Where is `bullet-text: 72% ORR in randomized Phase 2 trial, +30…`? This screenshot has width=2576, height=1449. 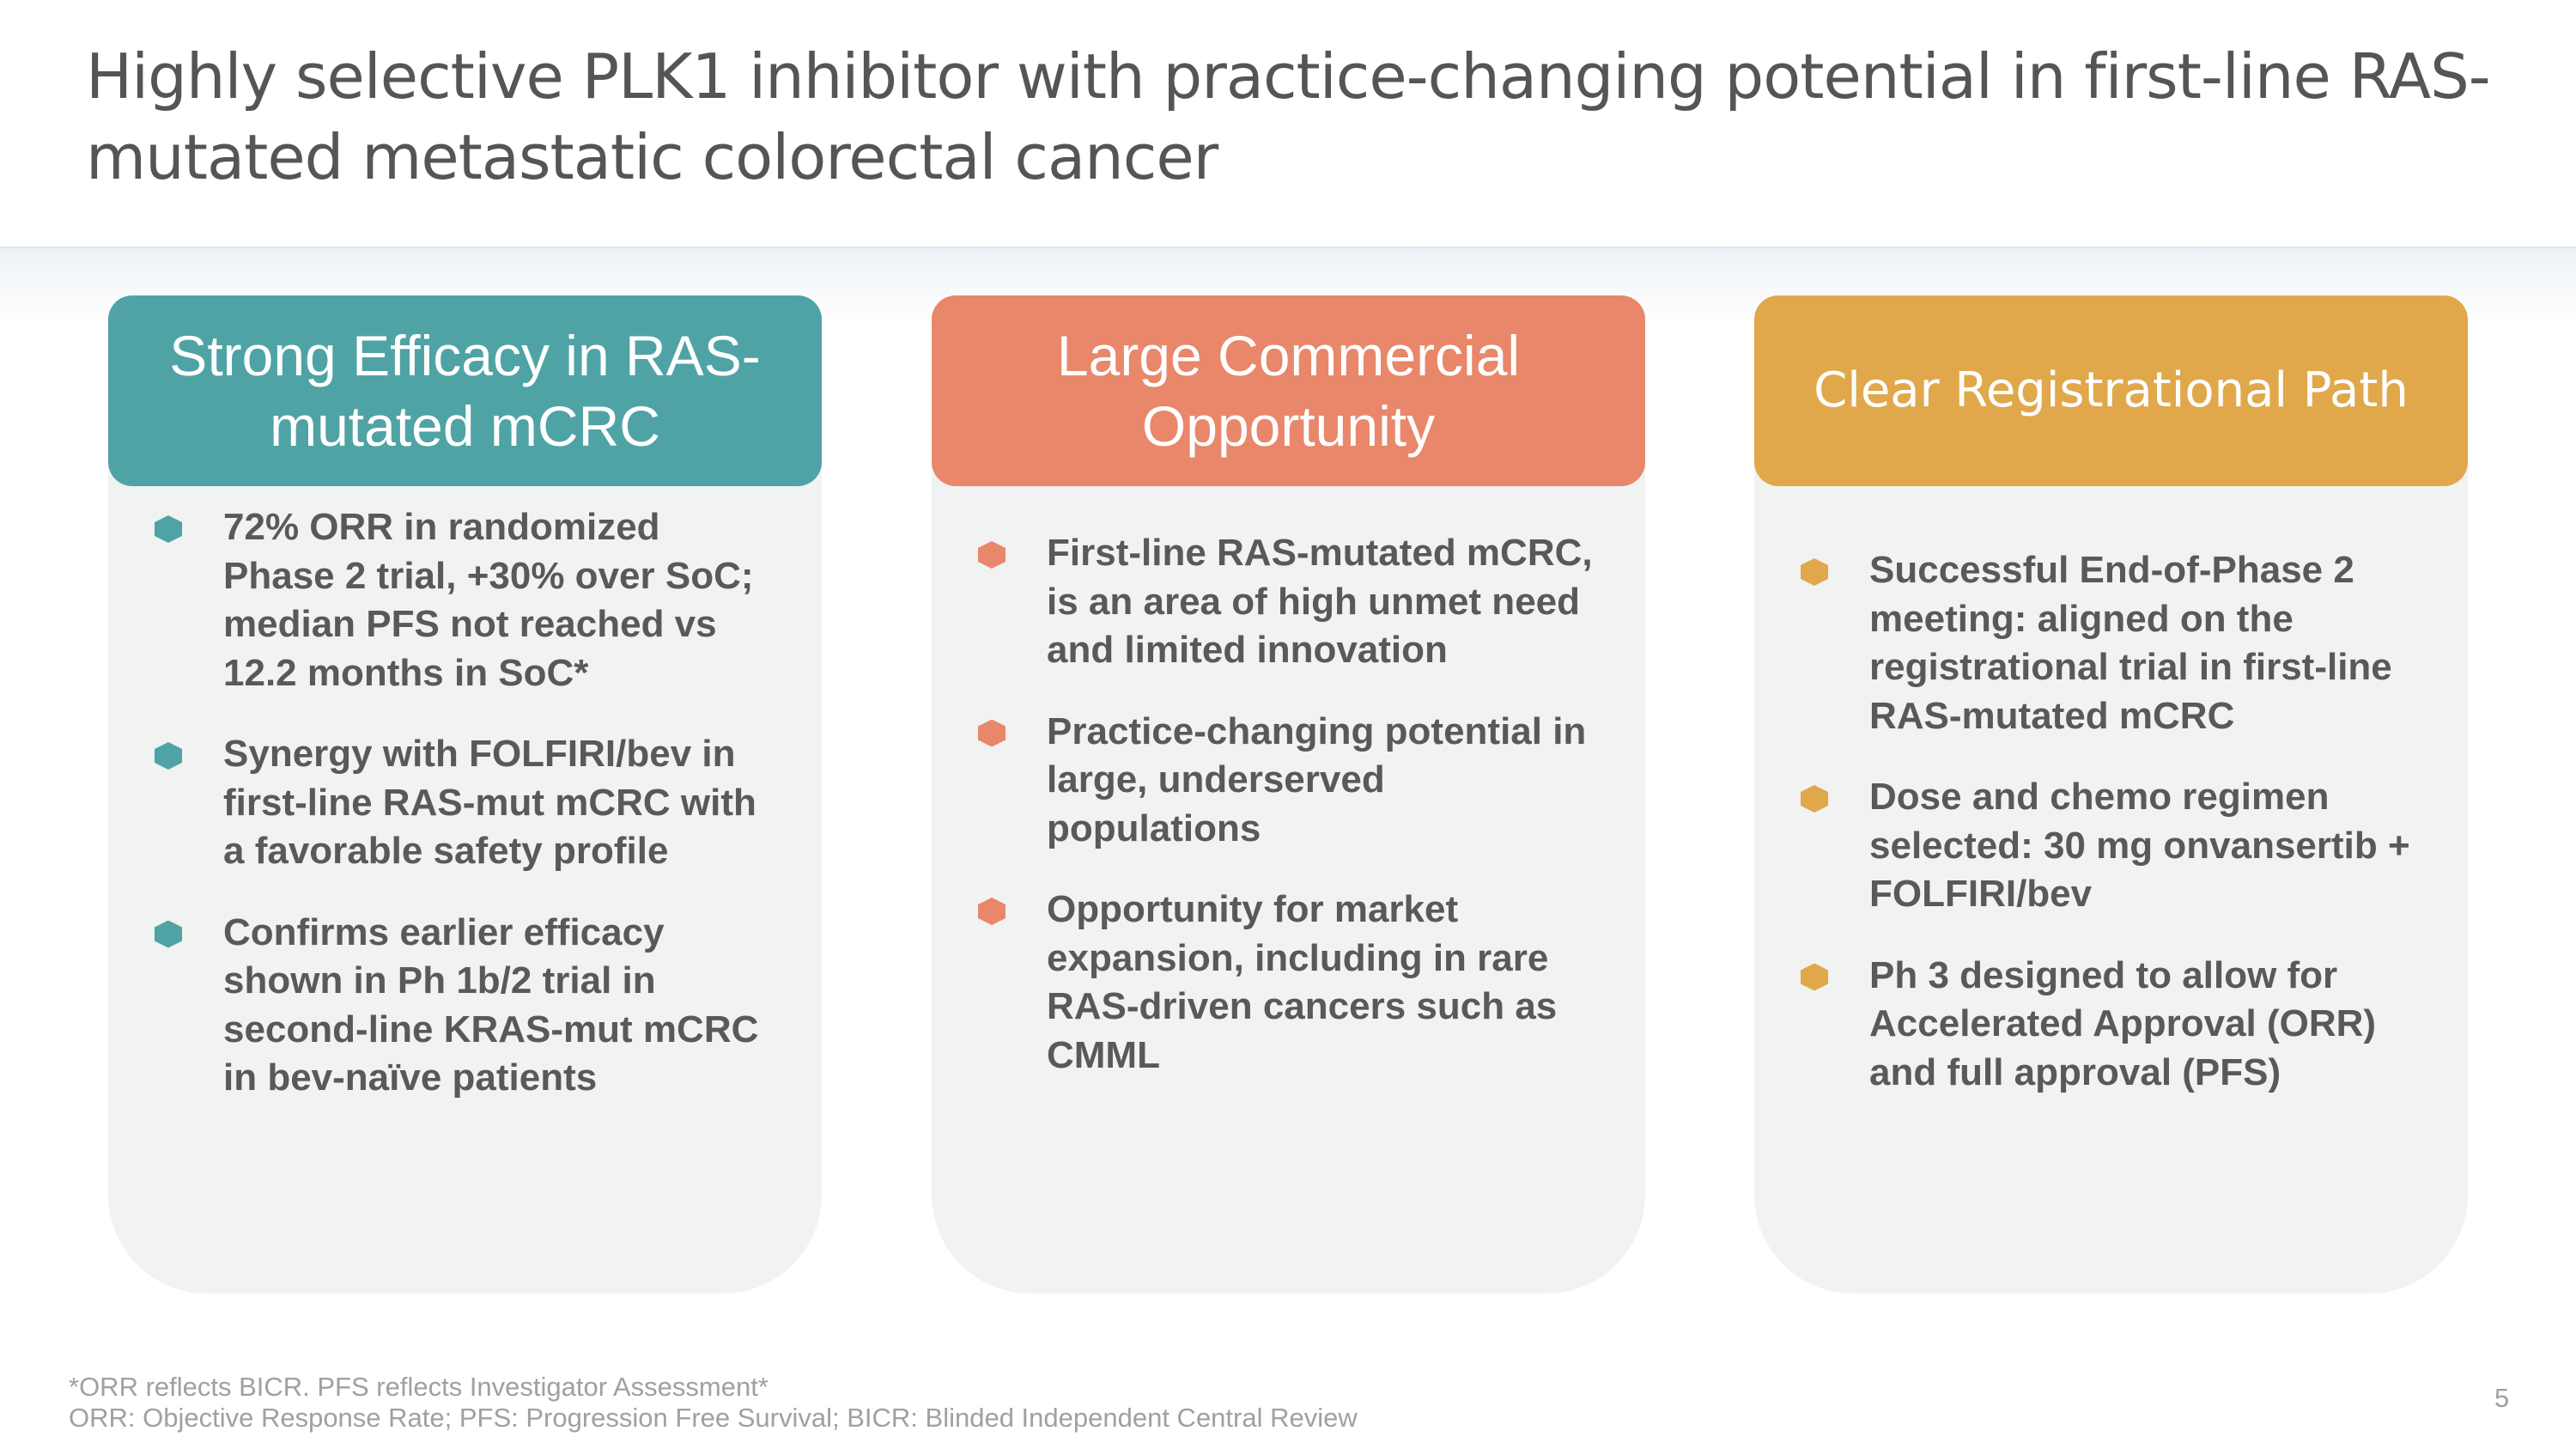
bullet-text: 72% ORR in randomized Phase 2 trial, +30… is located at coordinates (488, 600).